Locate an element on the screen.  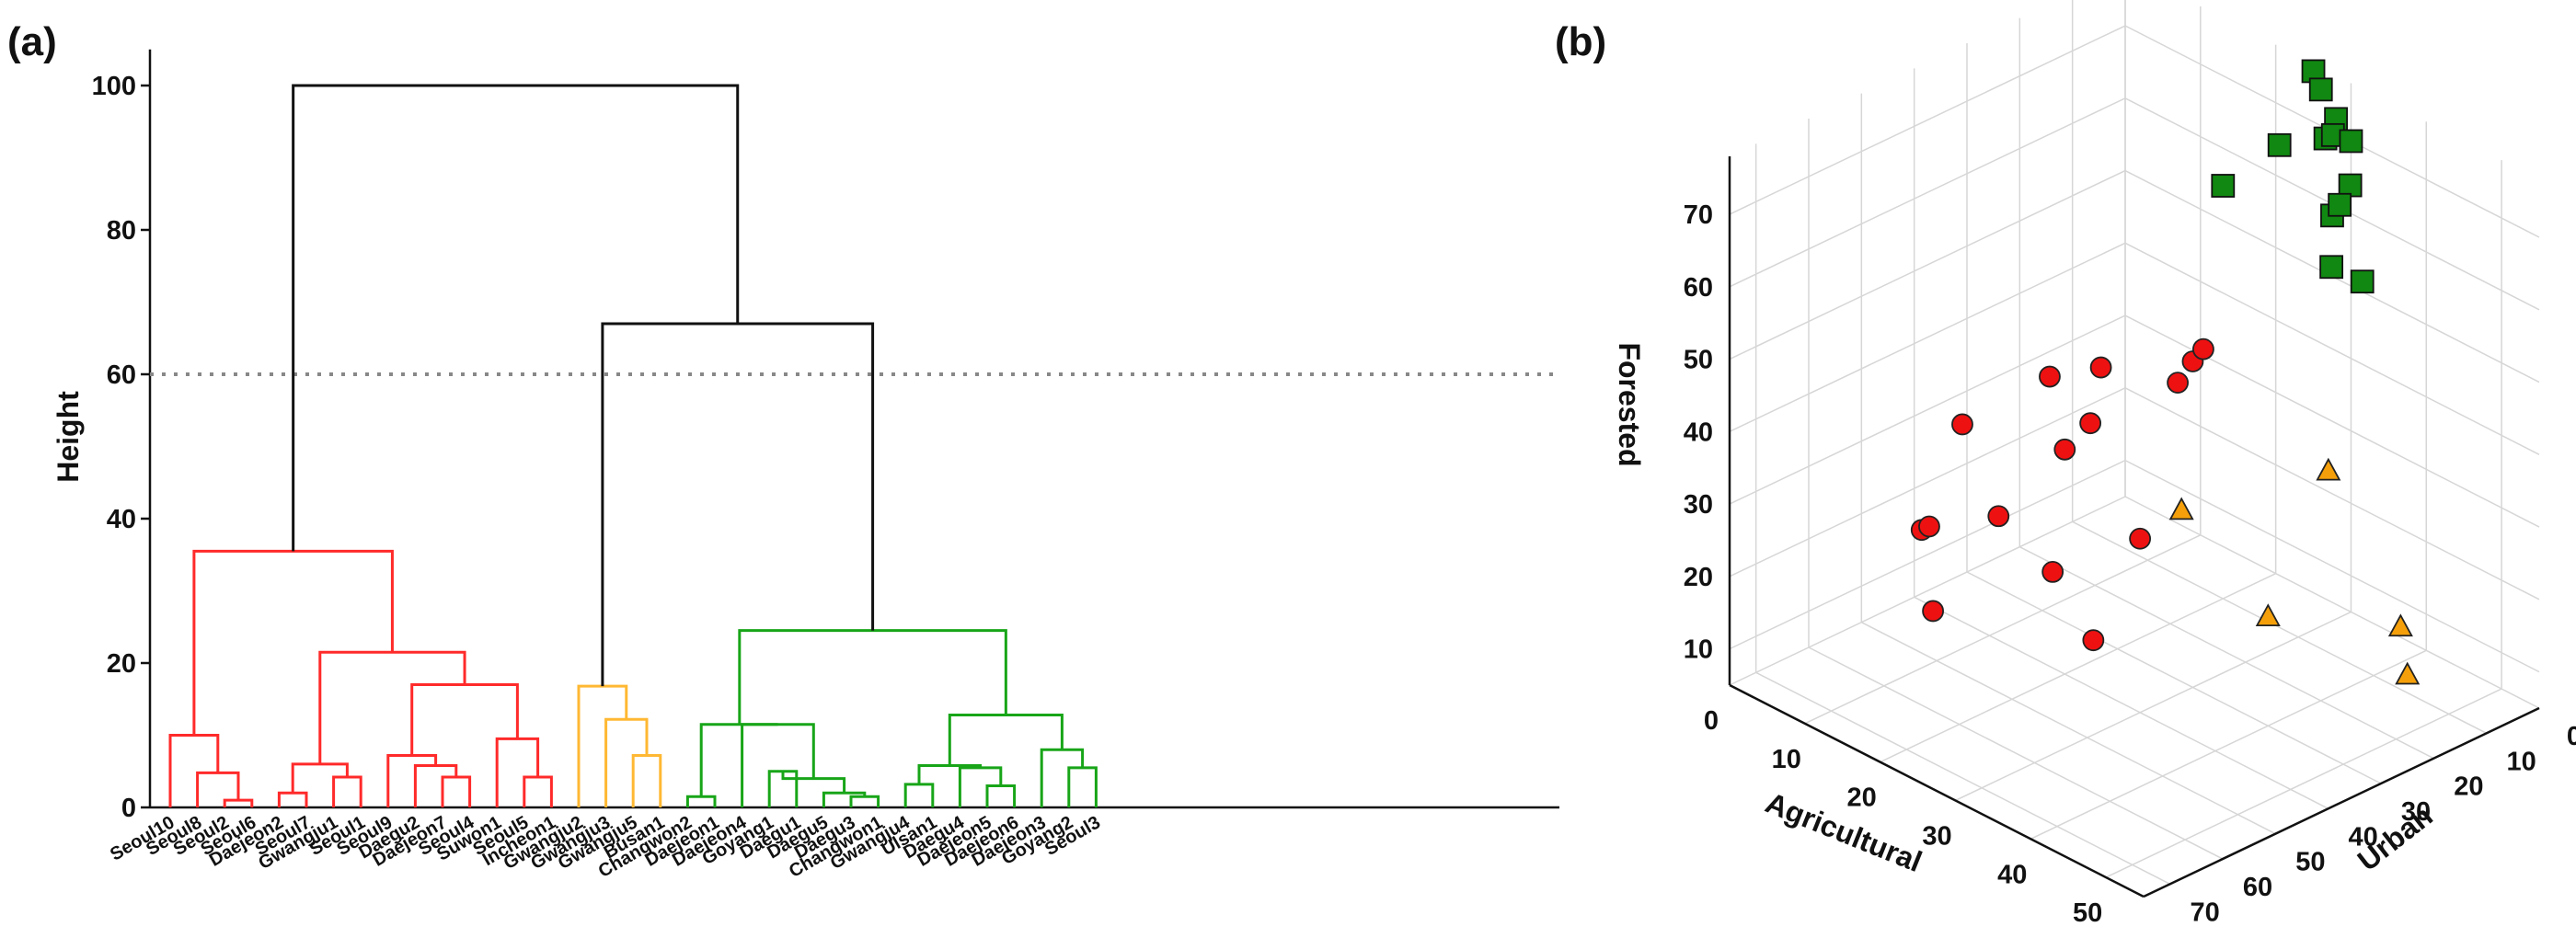
dendrogram-y-tick-label: 100 is located at coordinates (114, 86).